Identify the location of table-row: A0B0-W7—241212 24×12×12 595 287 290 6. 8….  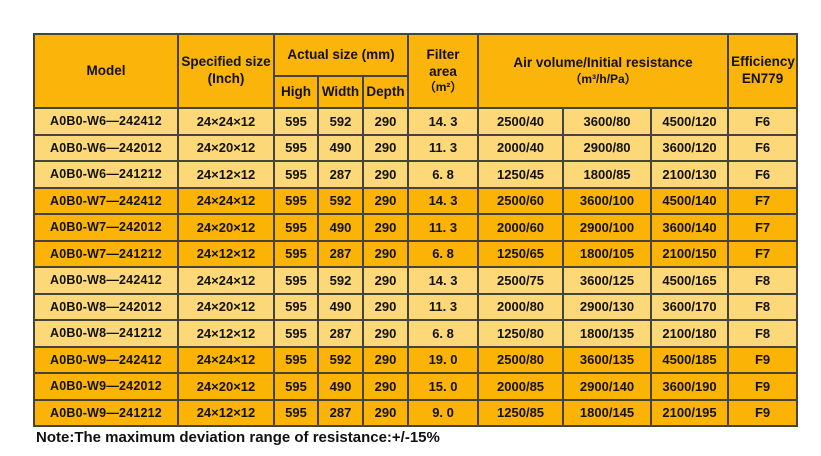
(416, 253).